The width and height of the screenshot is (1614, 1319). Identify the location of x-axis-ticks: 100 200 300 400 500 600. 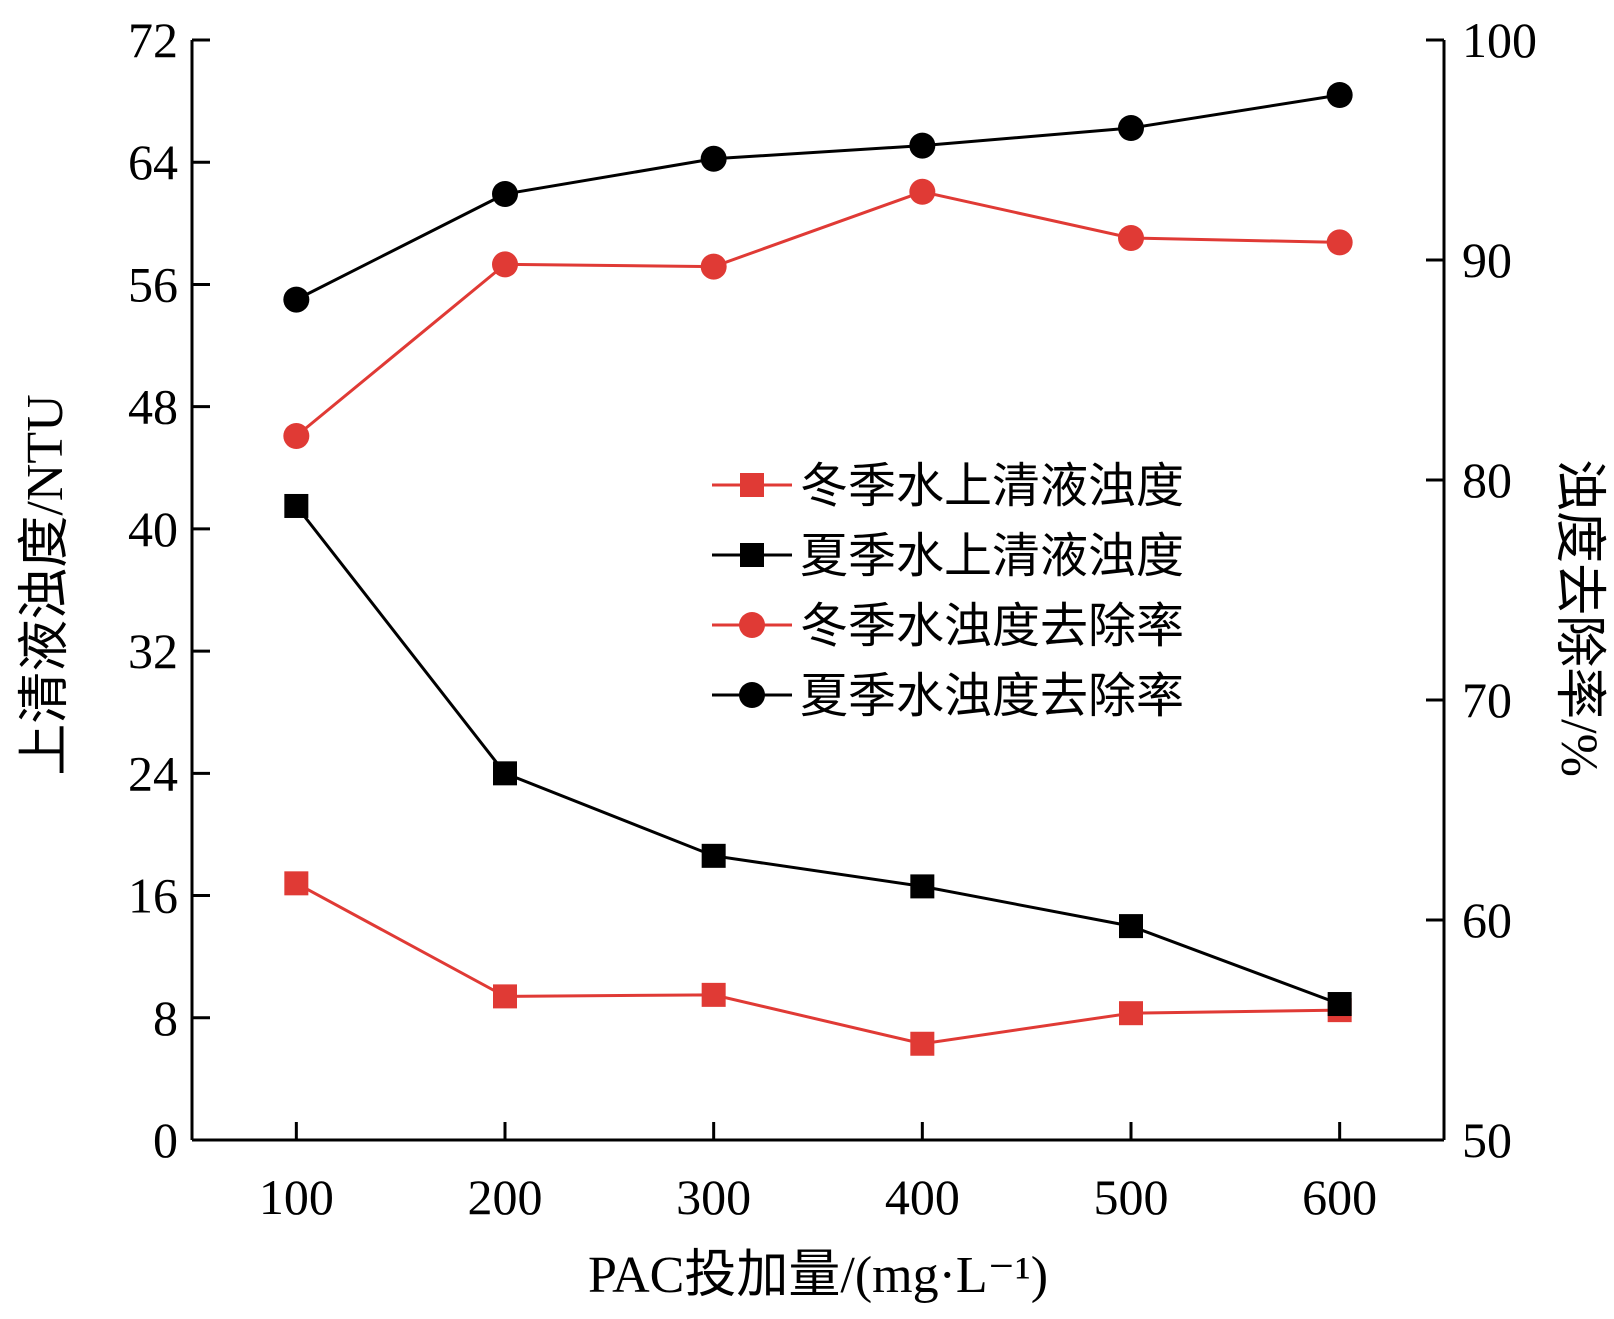
(818, 1173).